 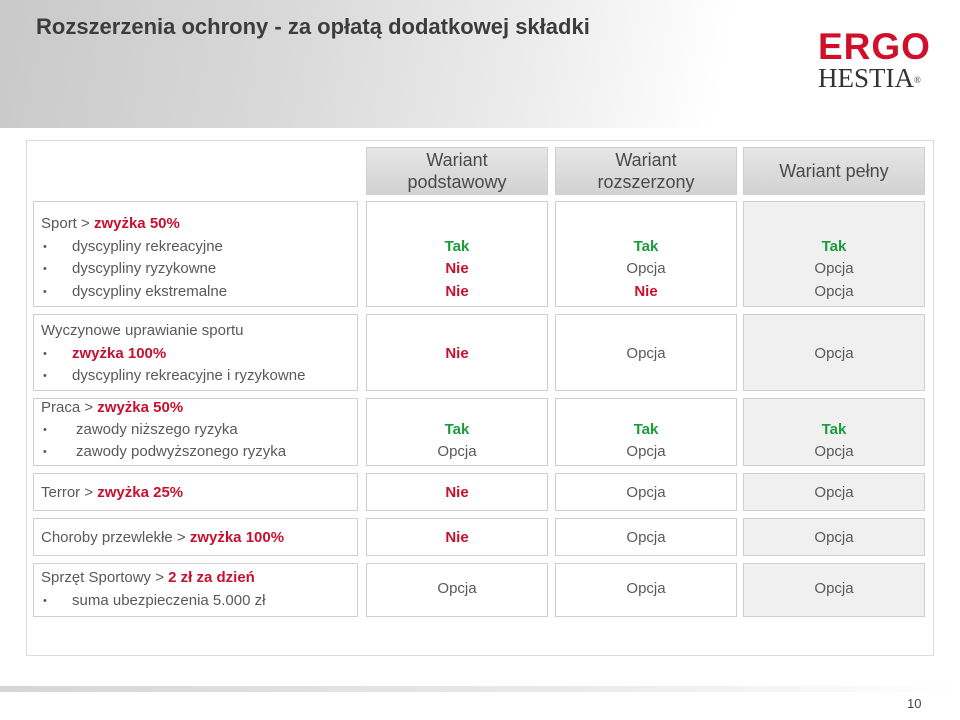 I want to click on row-praca-extended-cell, so click(x=646, y=432).